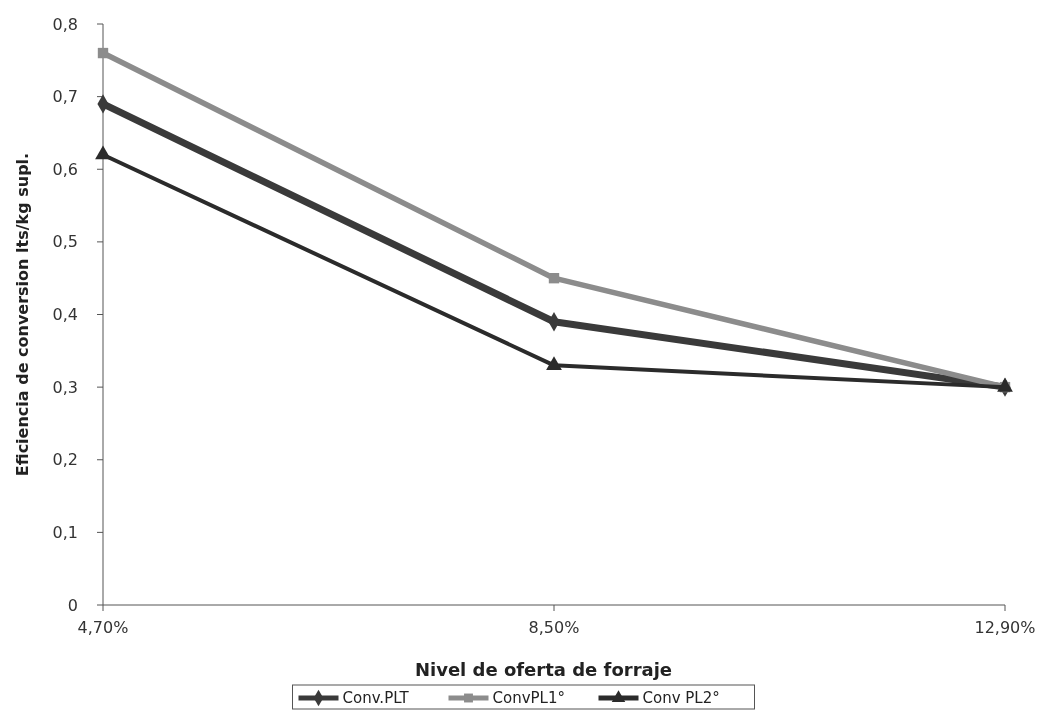  Describe the element at coordinates (65, 169) in the screenshot. I see `y-tick-label: 0,6` at that location.